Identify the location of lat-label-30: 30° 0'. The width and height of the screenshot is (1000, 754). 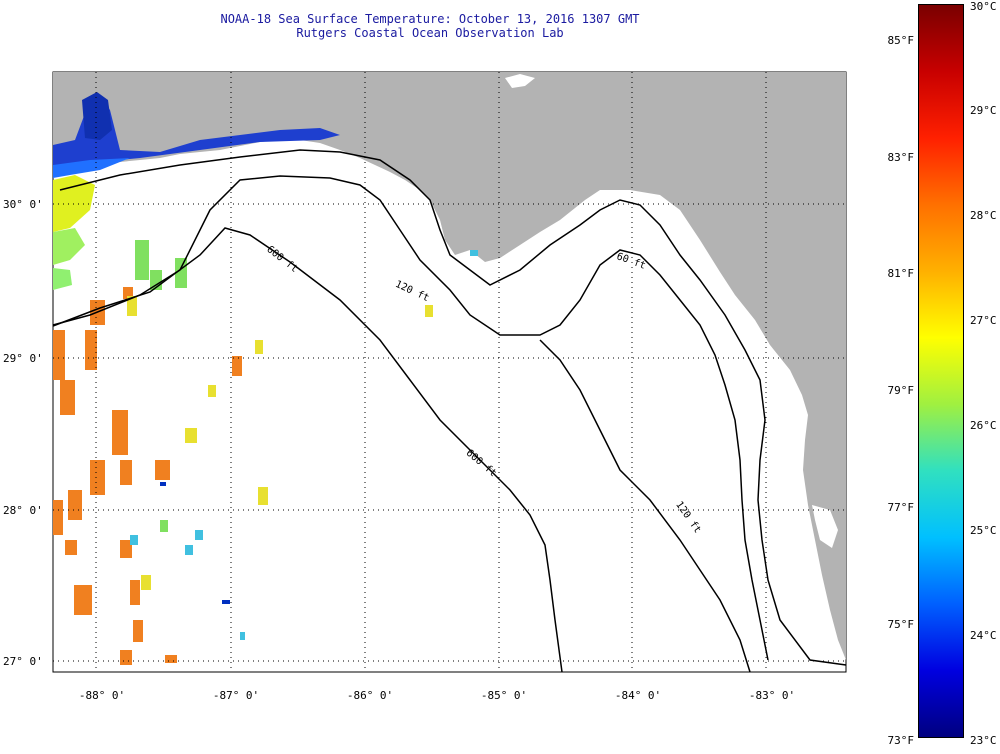
(23, 204).